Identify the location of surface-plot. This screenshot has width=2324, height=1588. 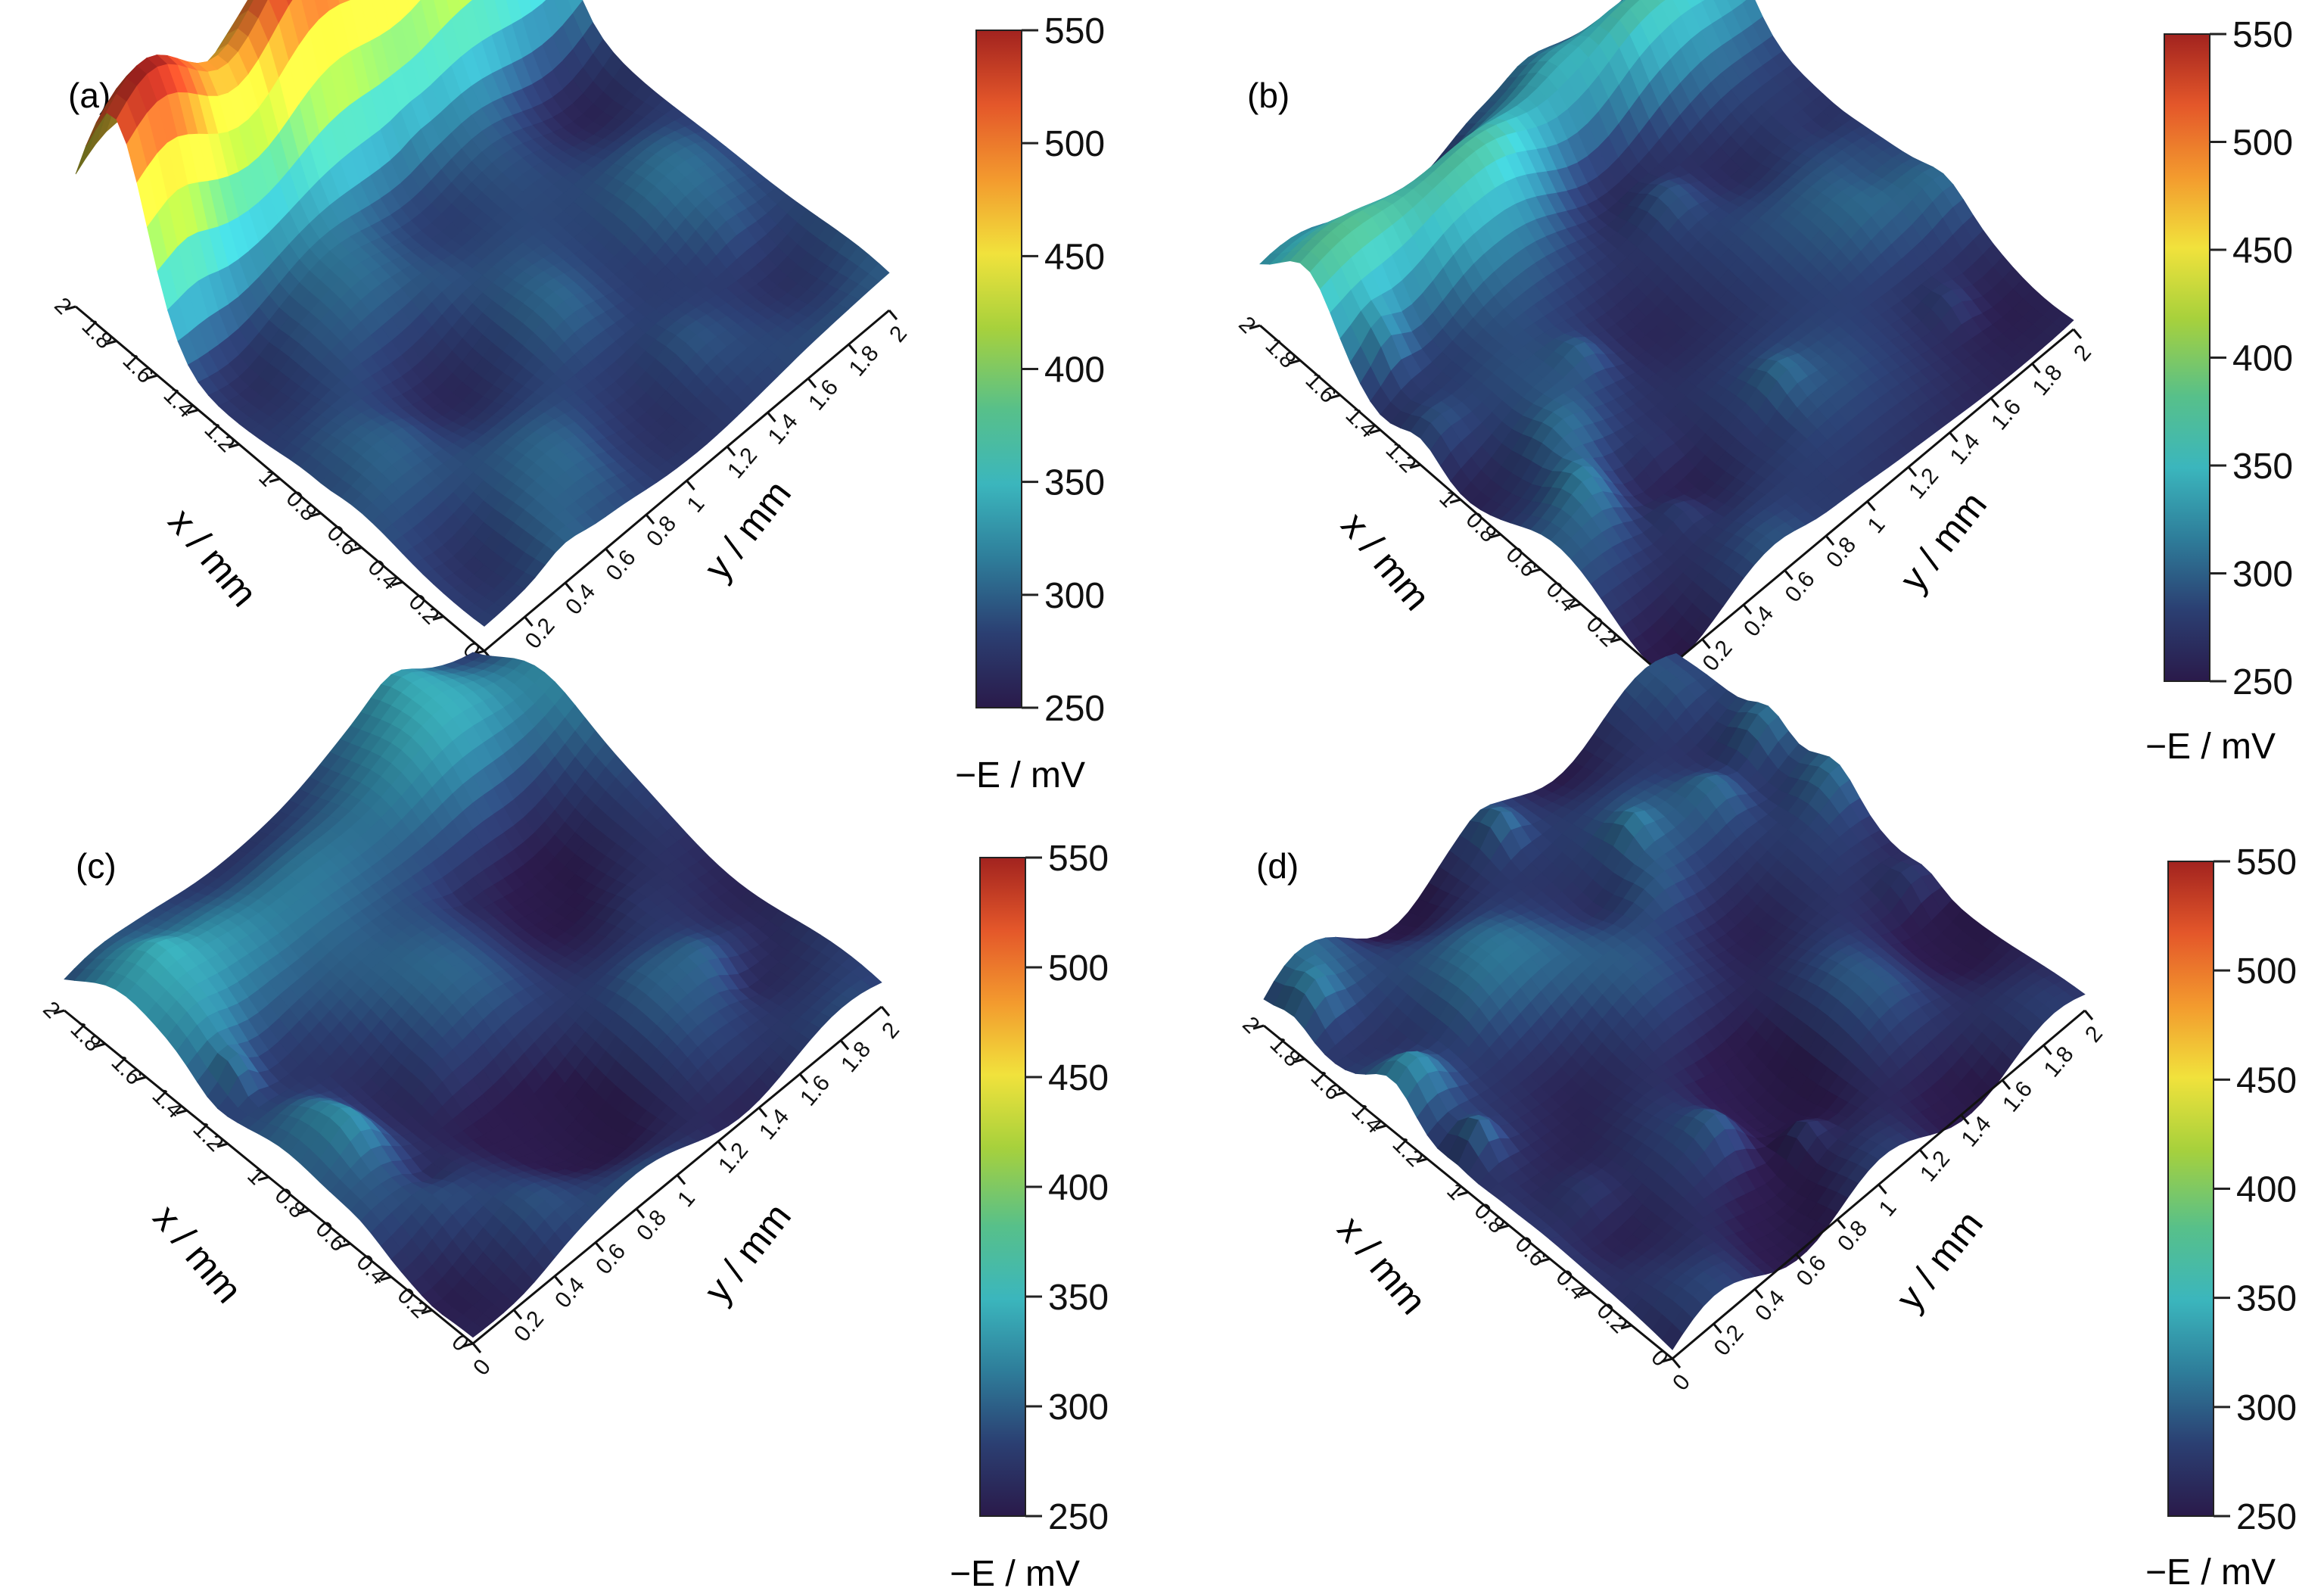
(482, 313).